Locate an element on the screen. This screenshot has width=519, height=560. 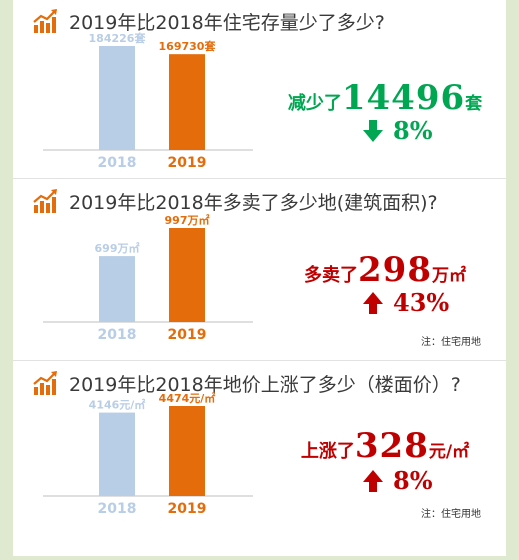
section-header: 2019年比2018年住宅存量少了多少? is located at coordinates (209, 21).